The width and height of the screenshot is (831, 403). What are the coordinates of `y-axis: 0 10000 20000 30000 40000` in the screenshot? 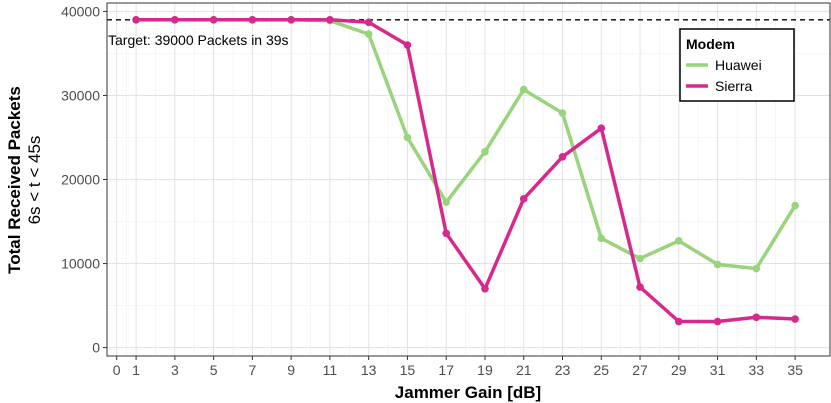 It's located at (84, 179).